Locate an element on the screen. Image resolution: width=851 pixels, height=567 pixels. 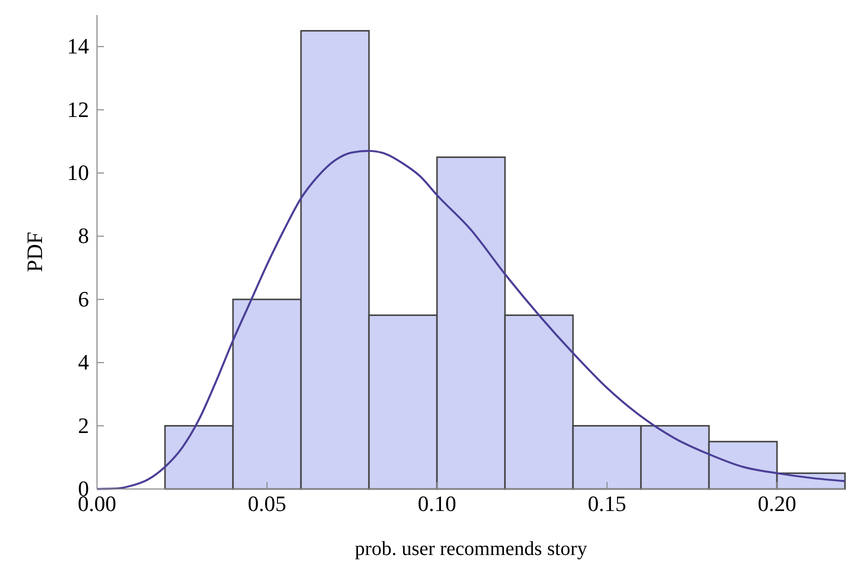
x-tick-label: 0.15 is located at coordinates (607, 503).